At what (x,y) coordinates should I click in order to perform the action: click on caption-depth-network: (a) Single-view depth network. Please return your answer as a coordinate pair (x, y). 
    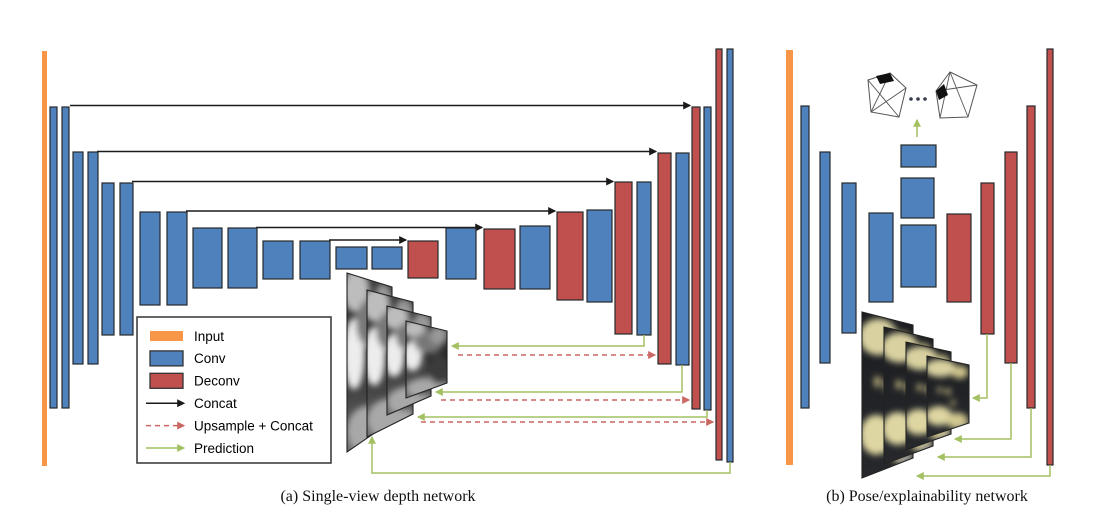
    Looking at the image, I should click on (377, 496).